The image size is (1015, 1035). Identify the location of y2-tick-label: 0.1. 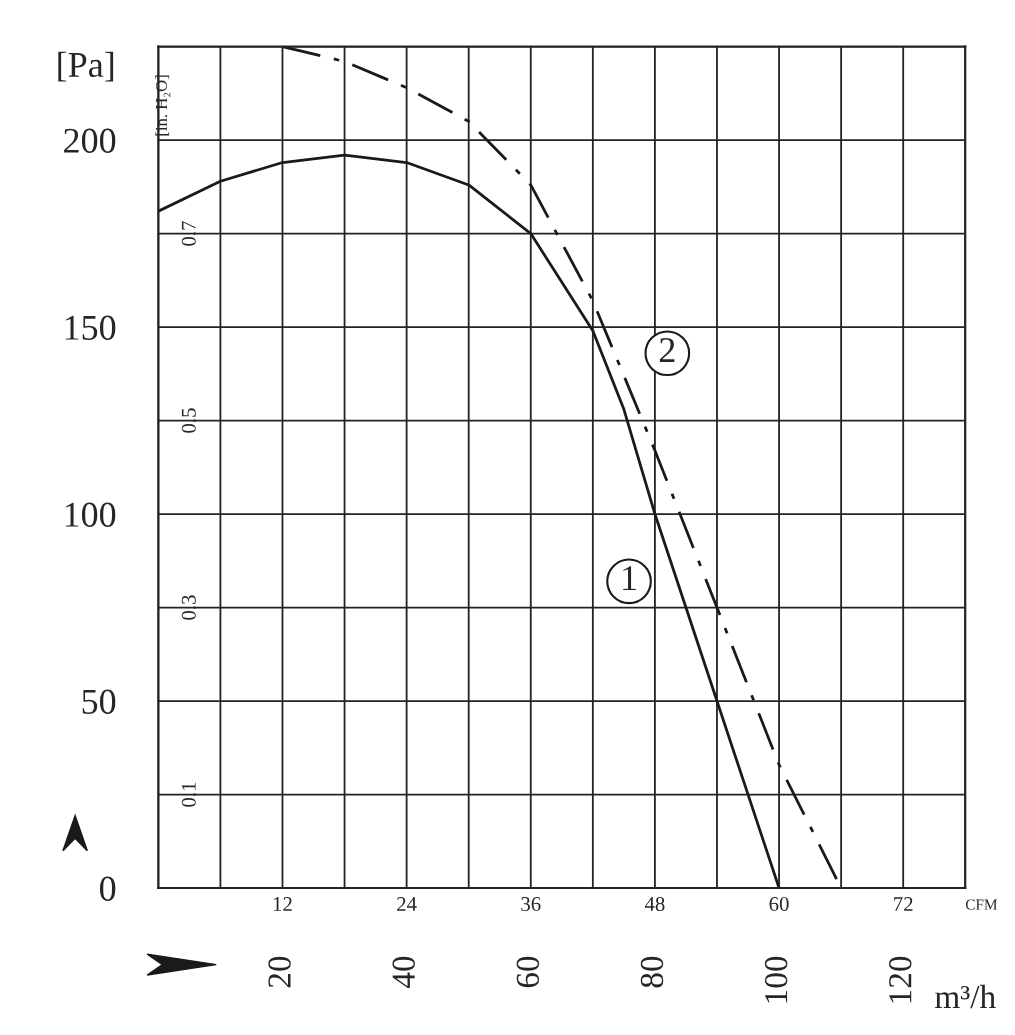
(188, 794).